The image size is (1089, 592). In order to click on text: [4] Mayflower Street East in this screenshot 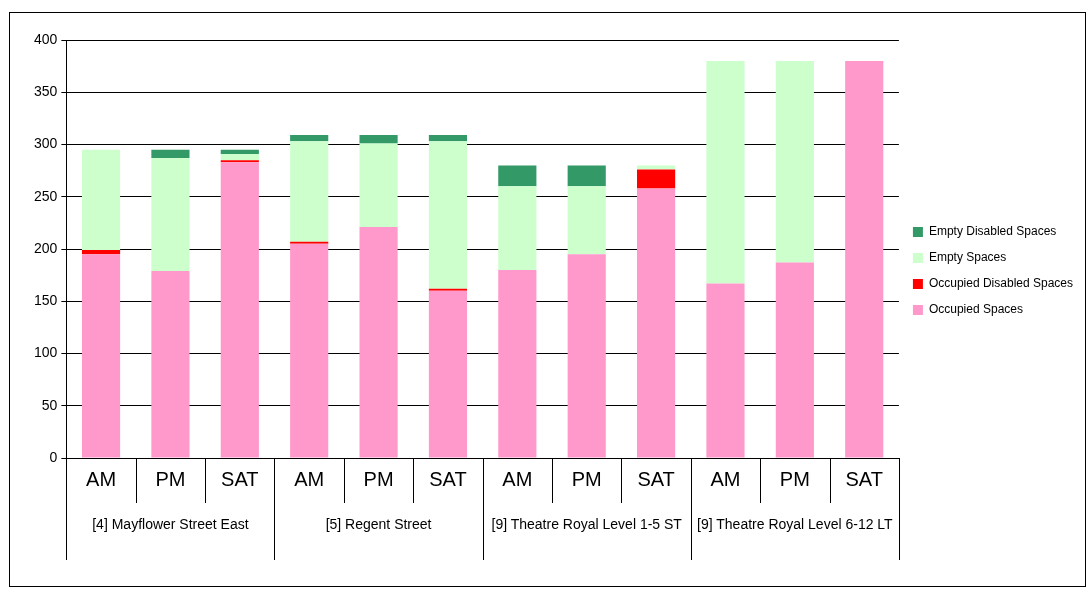, I will do `click(170, 523)`.